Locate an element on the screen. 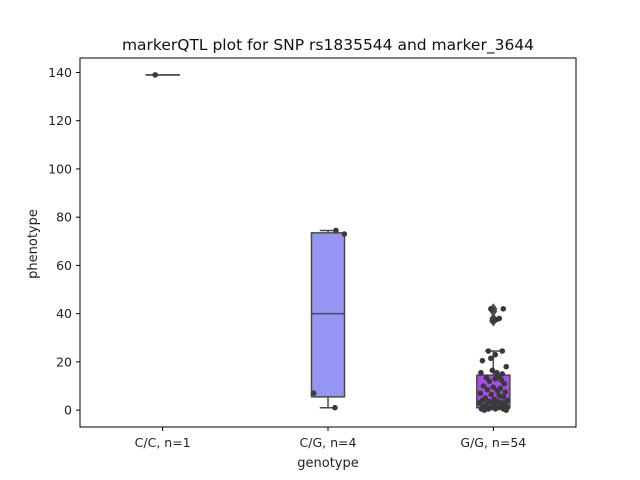 This screenshot has width=640, height=480. y-axis: 0 20 40 60 80 100 120 140 is located at coordinates (64, 241).